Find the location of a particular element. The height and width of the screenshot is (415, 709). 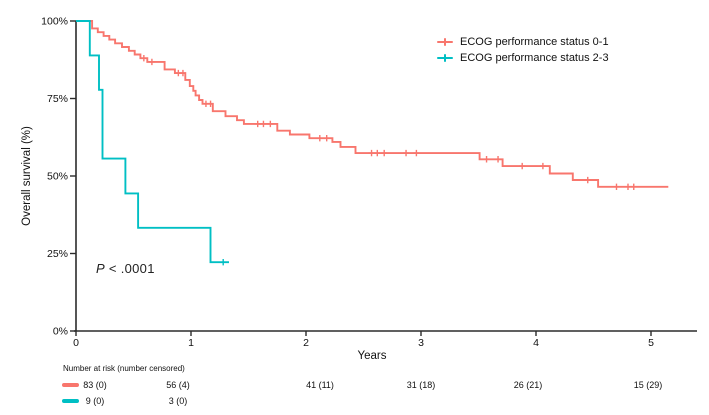

y-tick-label: 0% is located at coordinates (60, 332).